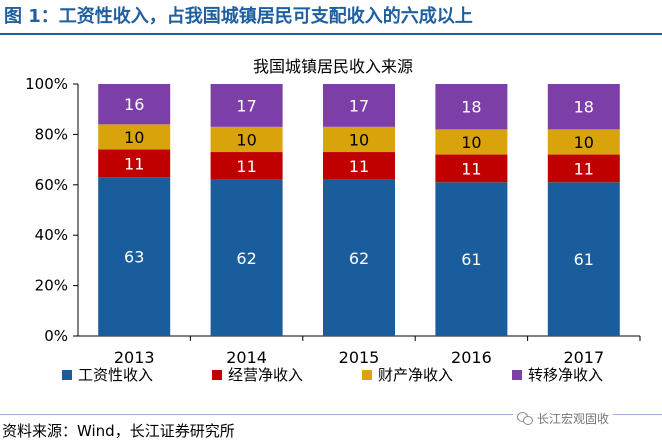  Describe the element at coordinates (118, 431) in the screenshot. I see `source-note: 资料来源：Wind，长江证券研究所` at that location.